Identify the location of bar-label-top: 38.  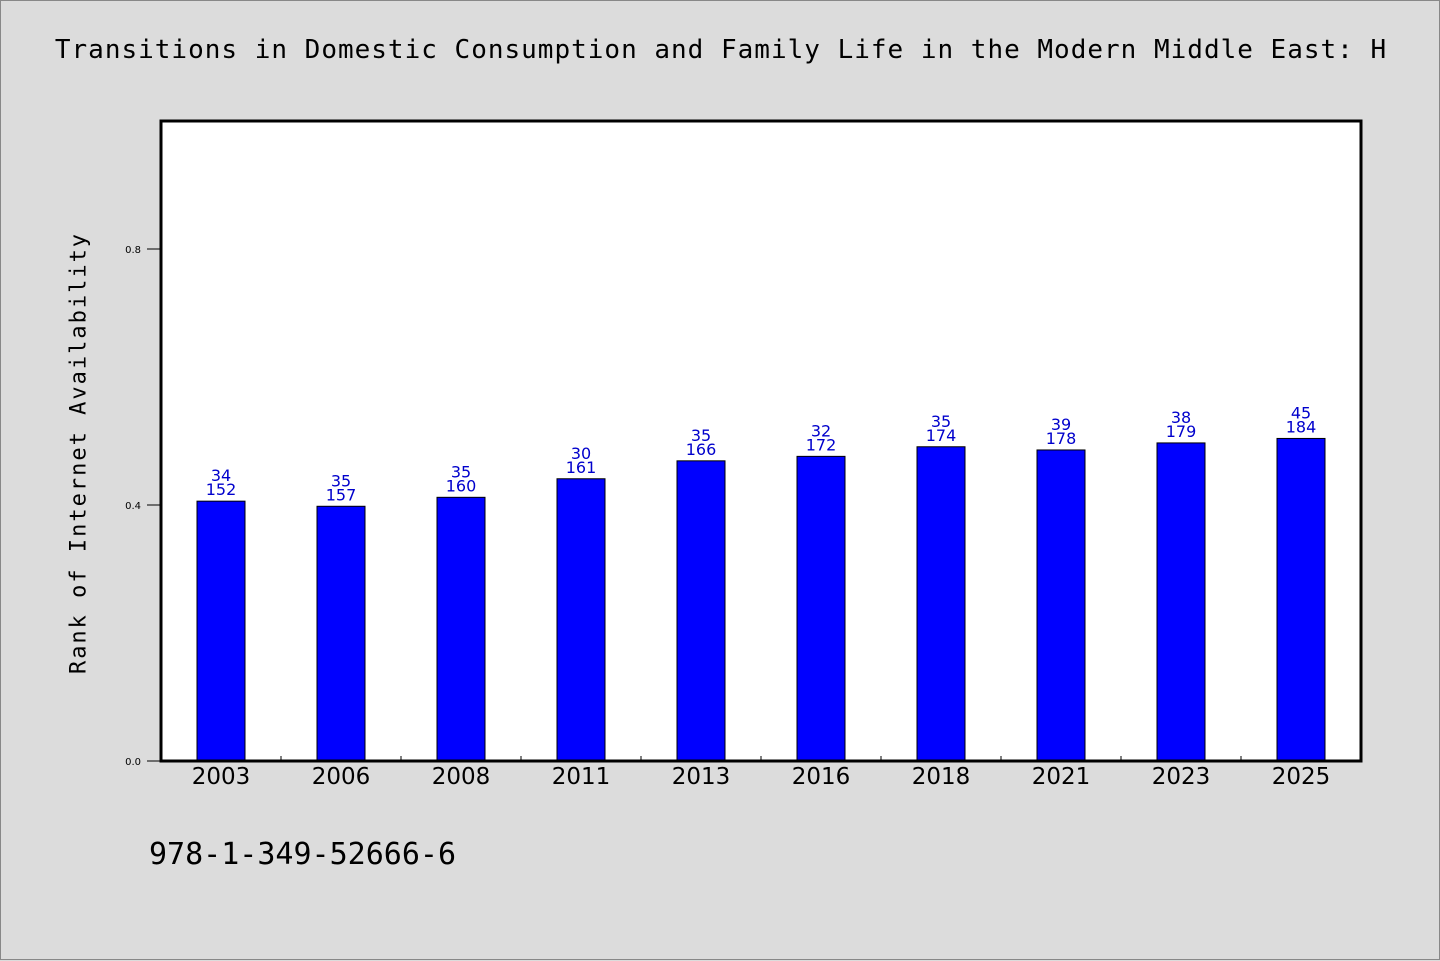
(1181, 417).